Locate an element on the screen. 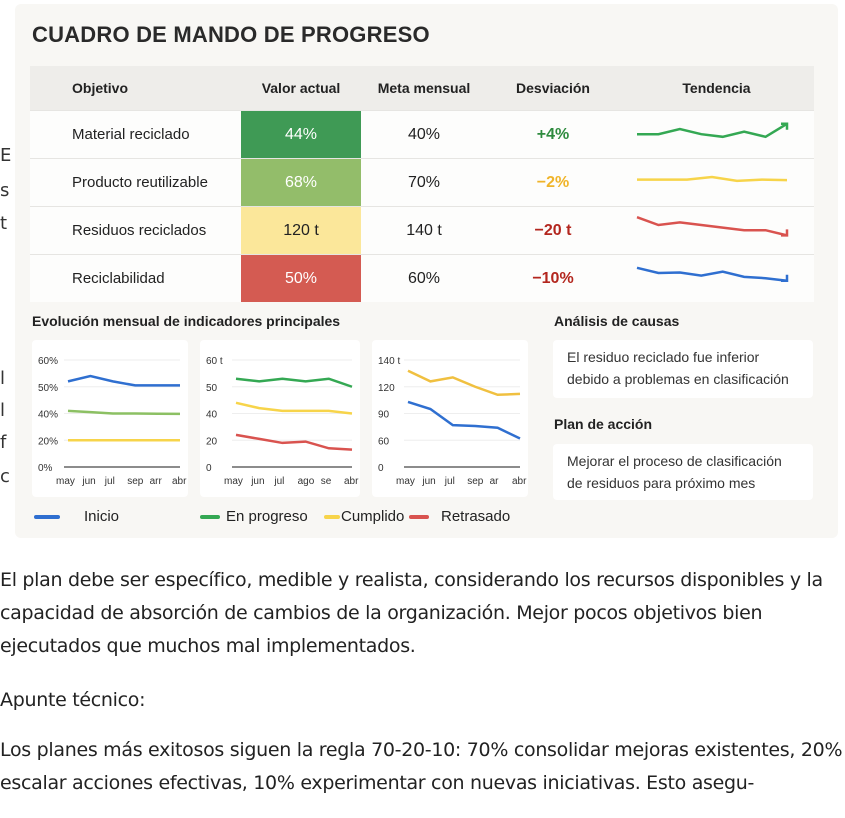 The height and width of the screenshot is (818, 845). col-desviacion: Desviación is located at coordinates (553, 88).